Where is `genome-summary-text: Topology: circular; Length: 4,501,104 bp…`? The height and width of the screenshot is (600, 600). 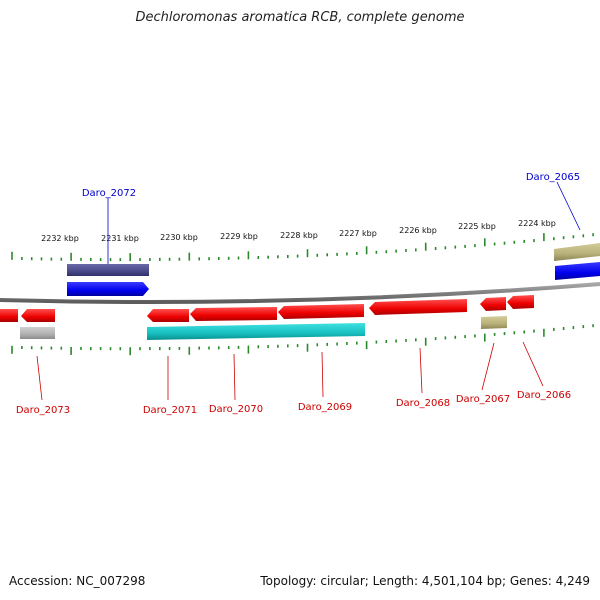 genome-summary-text: Topology: circular; Length: 4,501,104 bp… is located at coordinates (425, 581).